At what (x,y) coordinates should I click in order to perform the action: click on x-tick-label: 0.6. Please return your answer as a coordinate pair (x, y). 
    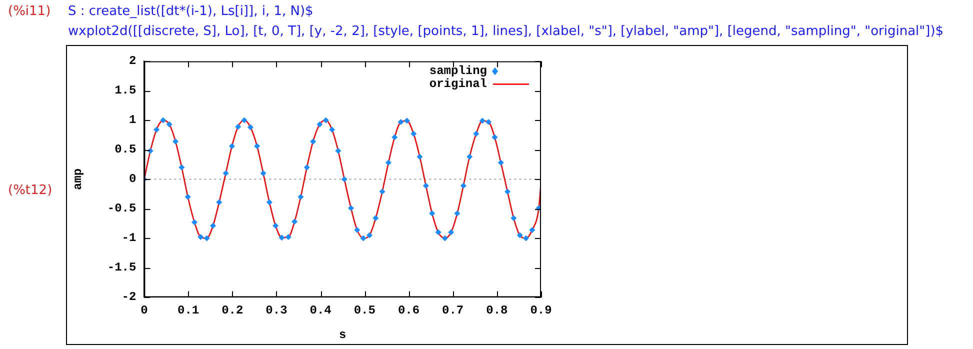
    Looking at the image, I should click on (409, 310).